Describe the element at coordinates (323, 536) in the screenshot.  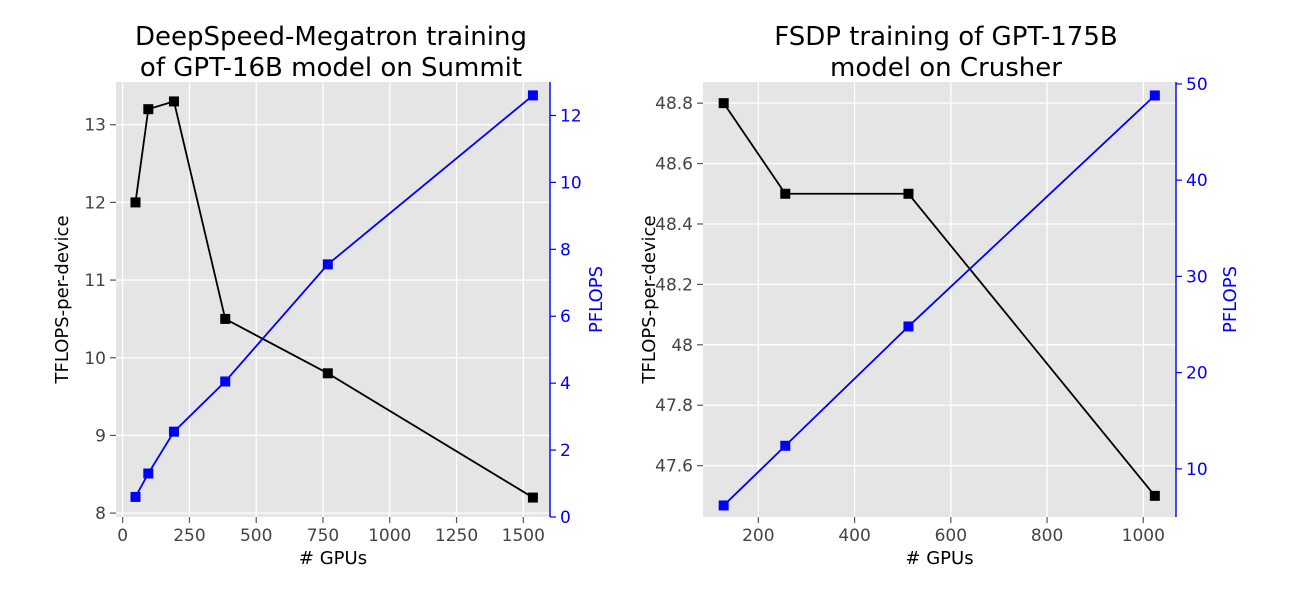
I see `x-tick-label: 750` at that location.